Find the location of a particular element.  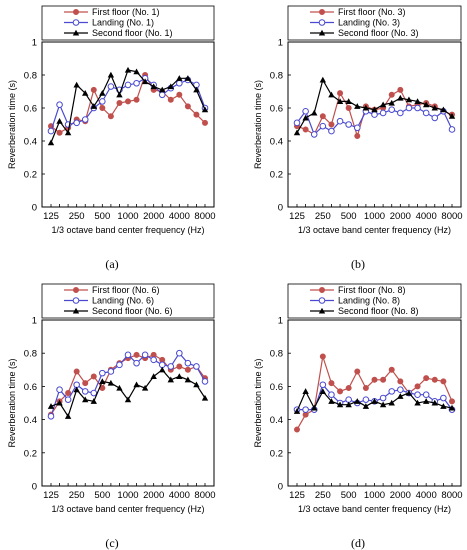

series-line is located at coordinates (128, 106).